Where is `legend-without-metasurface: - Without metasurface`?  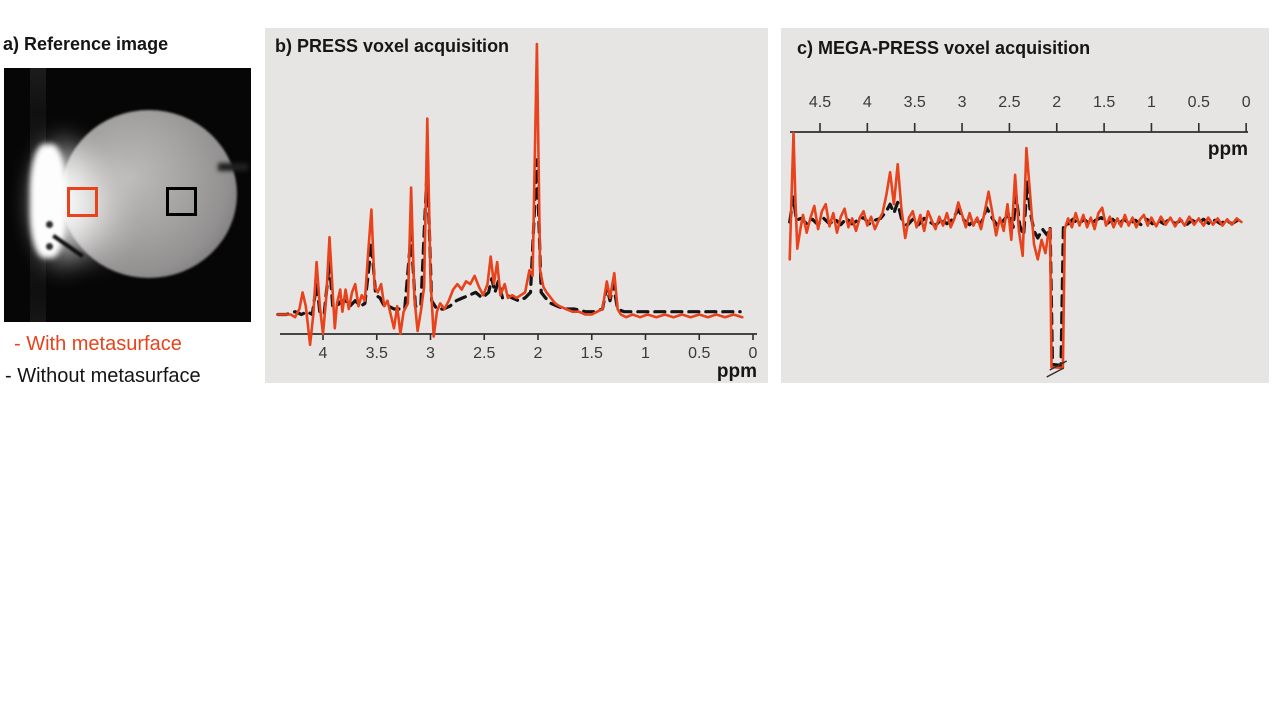 legend-without-metasurface: - Without metasurface is located at coordinates (103, 376).